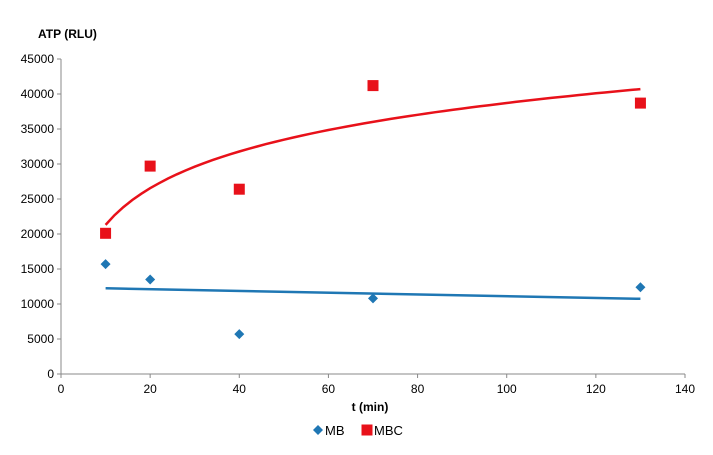  I want to click on y-tick-label: 0, so click(50, 374).